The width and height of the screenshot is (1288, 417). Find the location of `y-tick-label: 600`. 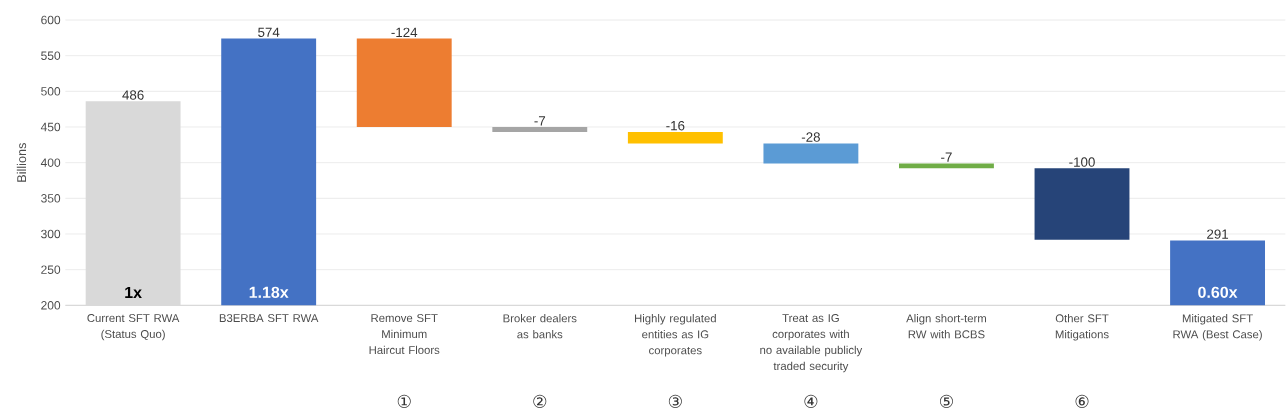

y-tick-label: 600 is located at coordinates (51, 20).